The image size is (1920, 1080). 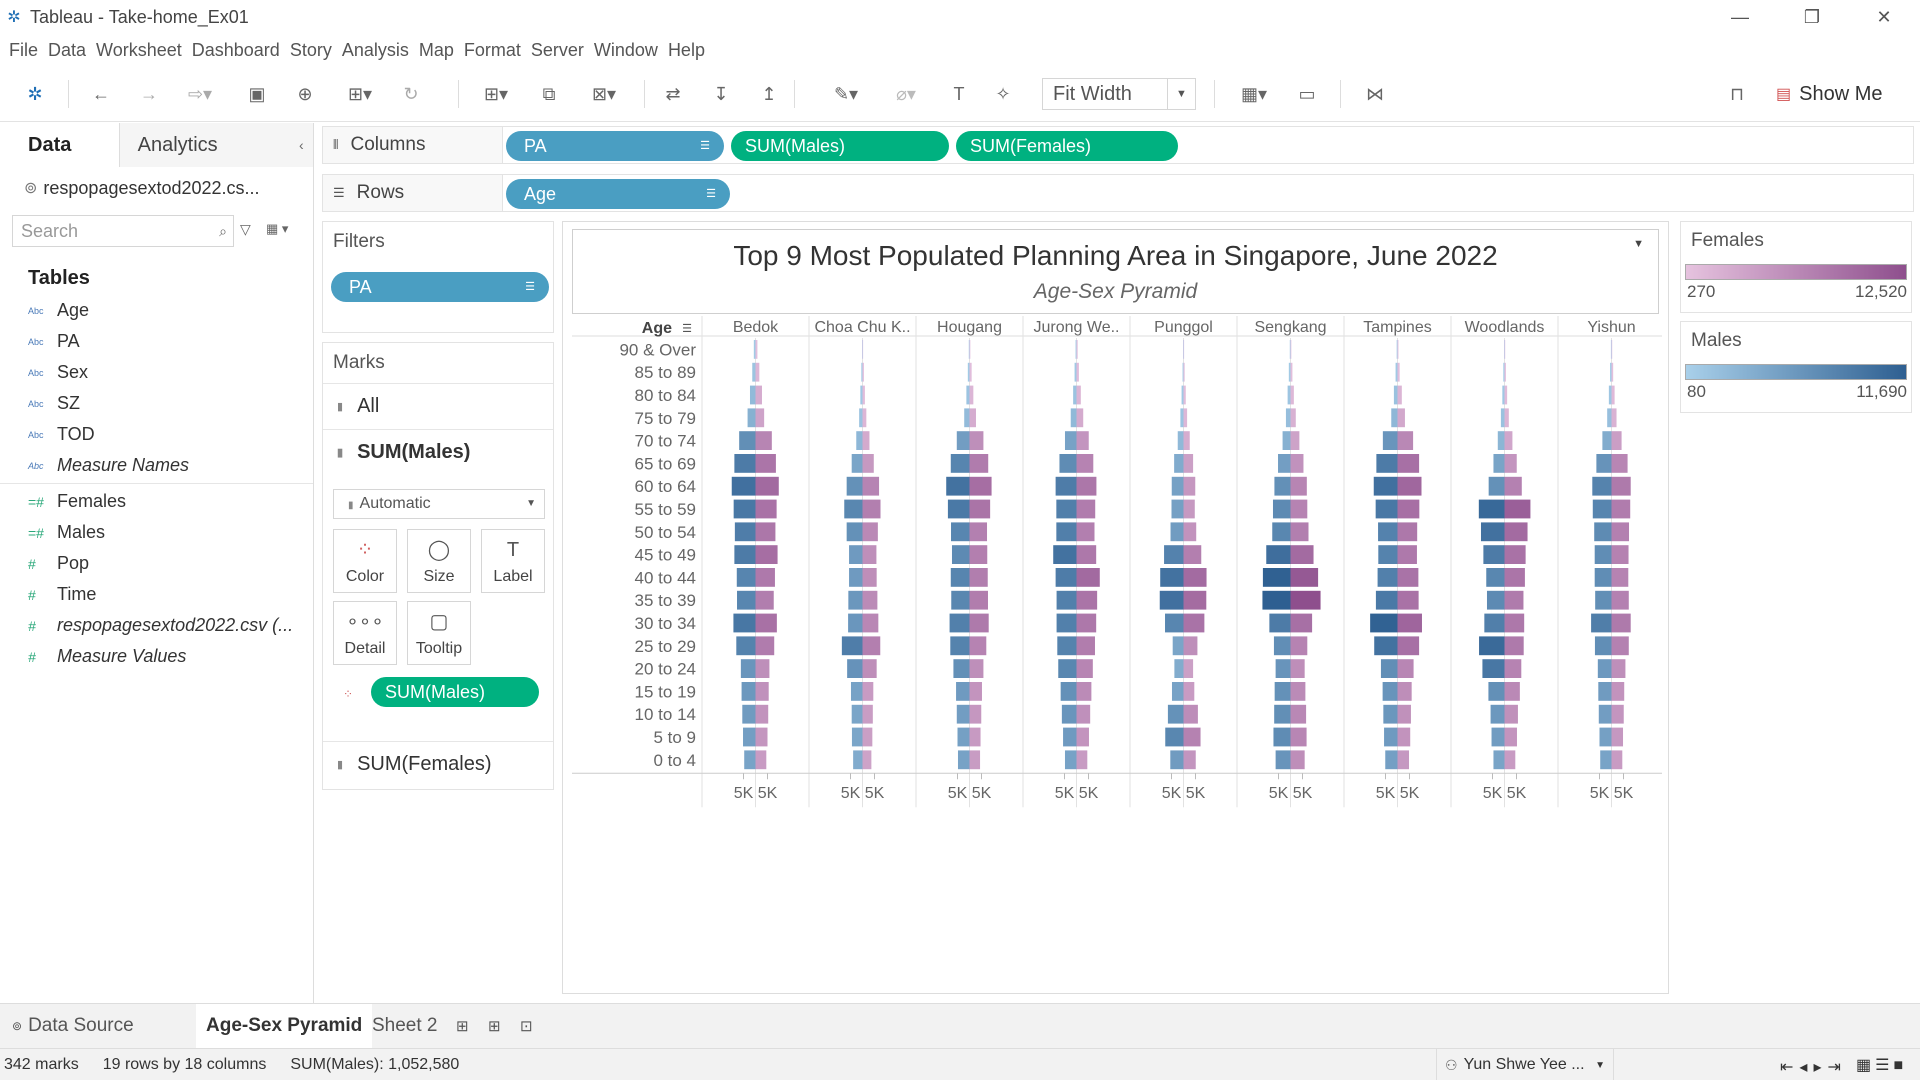 What do you see at coordinates (156, 310) in the screenshot?
I see `field-age: Abc Age` at bounding box center [156, 310].